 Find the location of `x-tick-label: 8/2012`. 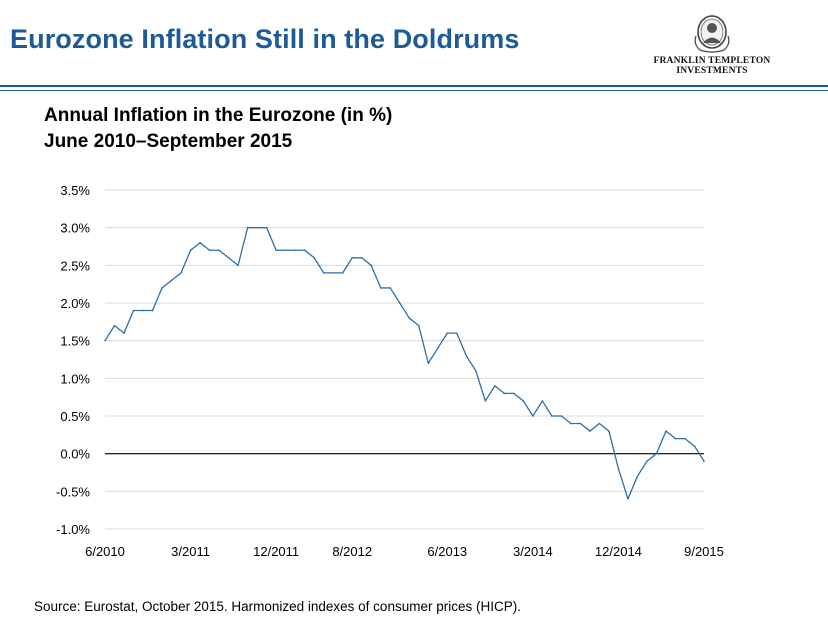

x-tick-label: 8/2012 is located at coordinates (352, 551).